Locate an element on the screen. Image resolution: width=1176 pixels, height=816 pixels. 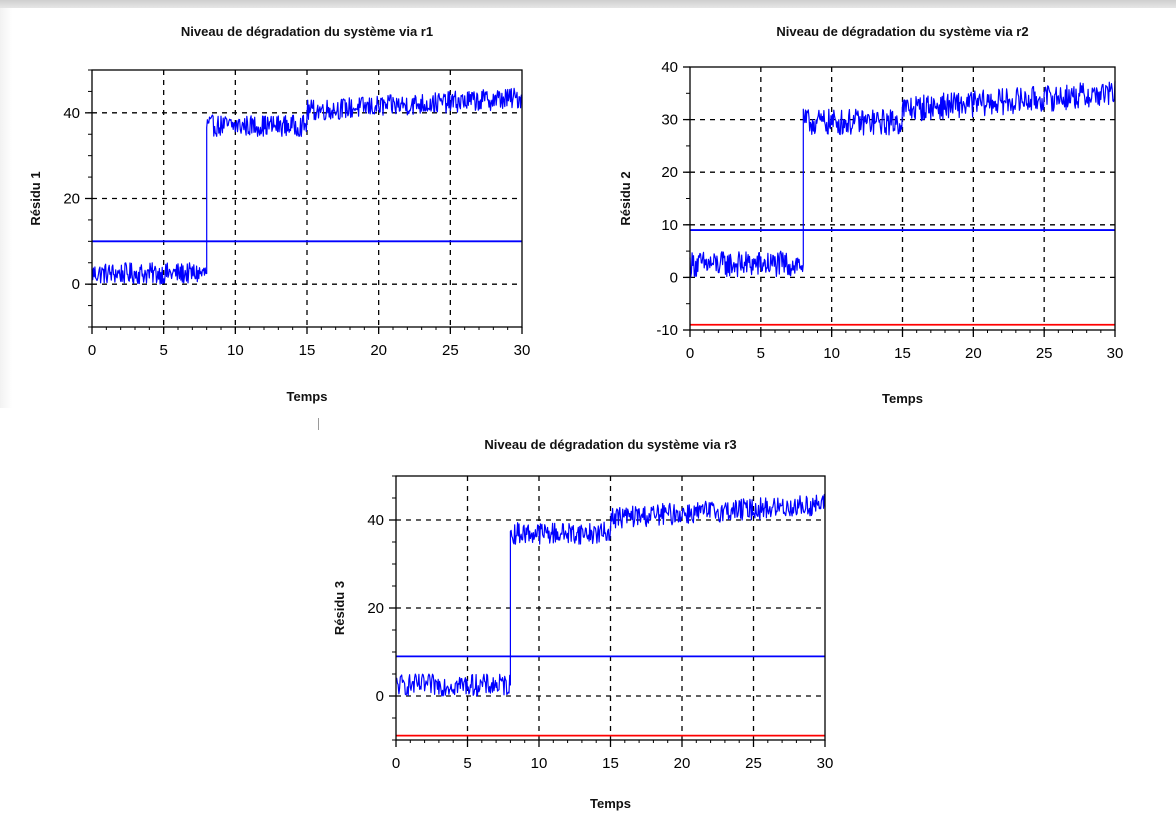
y-axis-label: Résidu 1 is located at coordinates (35, 198).